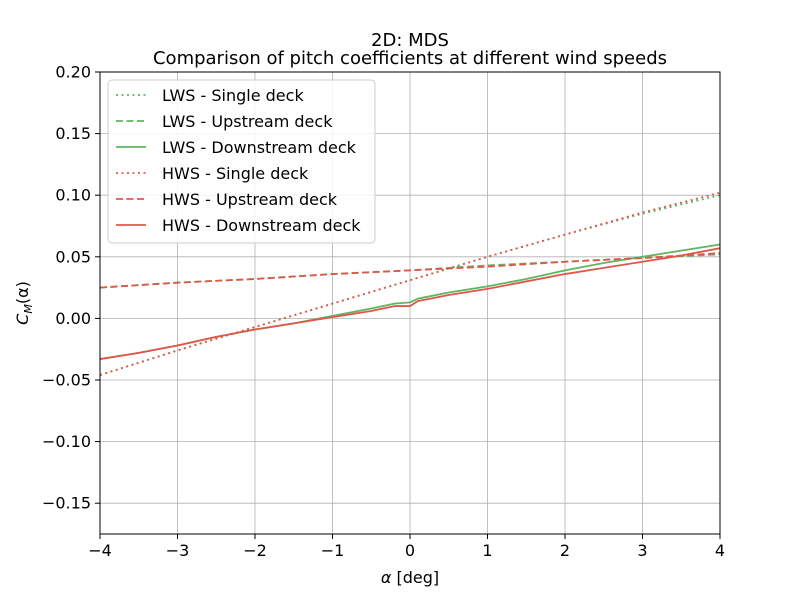 This screenshot has height=600, width=800. What do you see at coordinates (261, 225) in the screenshot?
I see `legend-label: HWS - Downstream deck` at bounding box center [261, 225].